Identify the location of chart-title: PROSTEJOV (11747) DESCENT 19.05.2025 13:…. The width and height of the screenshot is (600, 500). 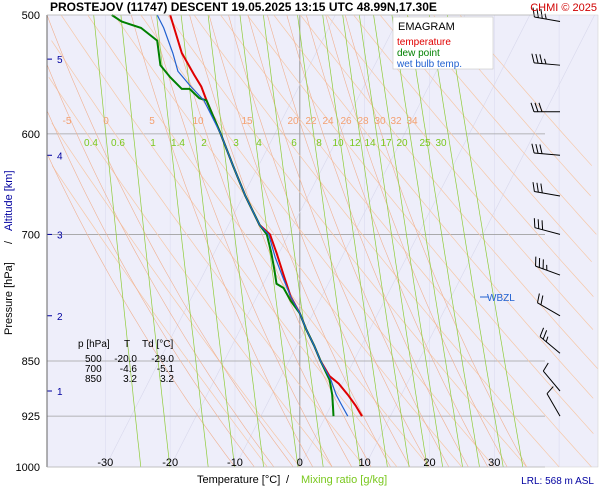
(243, 7).